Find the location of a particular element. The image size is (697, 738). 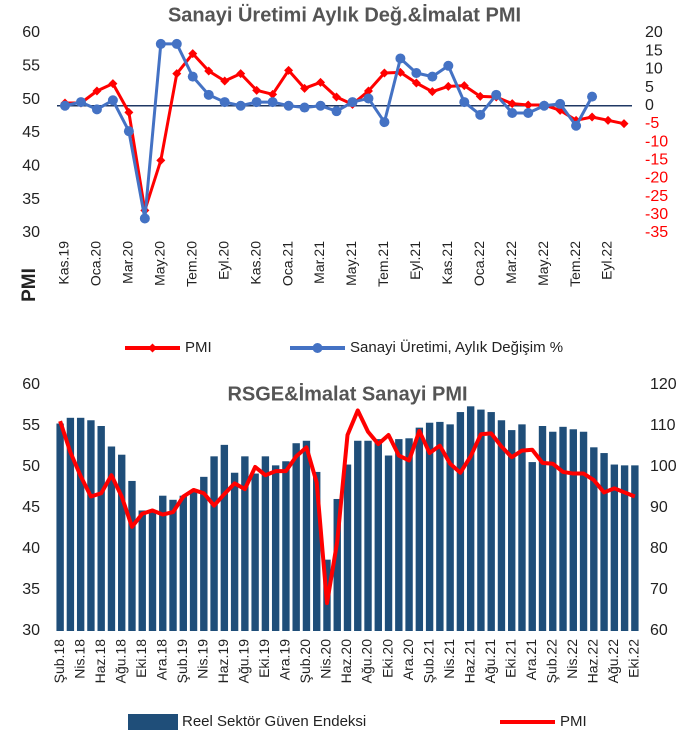

x-tick-label: Ağu.19 is located at coordinates (244, 661).